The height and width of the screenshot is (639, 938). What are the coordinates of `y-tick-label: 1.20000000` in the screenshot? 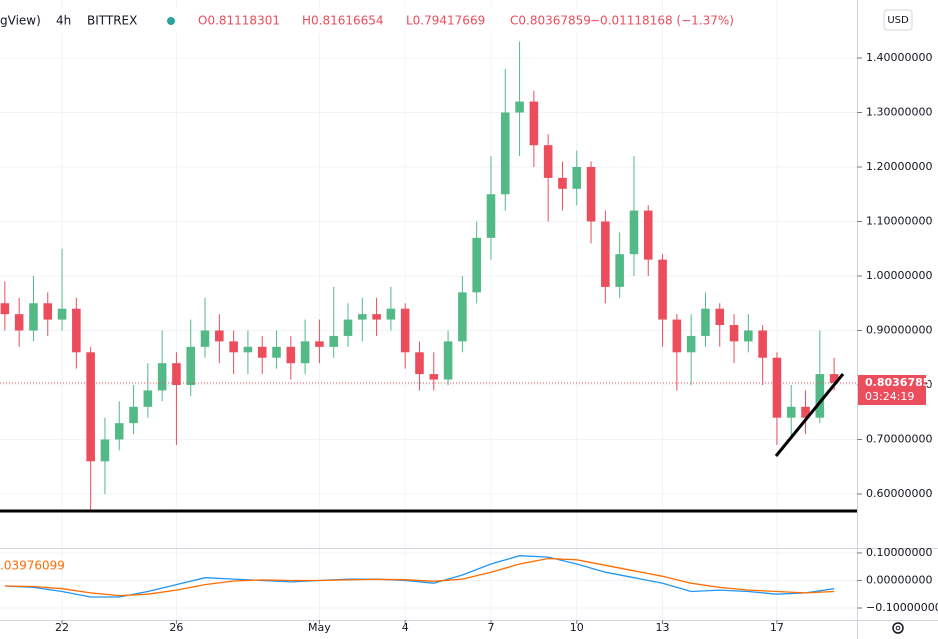 It's located at (899, 166).